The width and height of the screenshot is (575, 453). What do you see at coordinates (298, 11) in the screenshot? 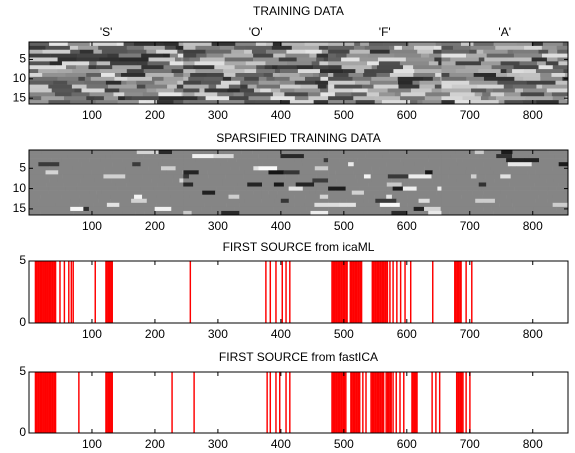
I see `panel-title: TRAINING DATA` at bounding box center [298, 11].